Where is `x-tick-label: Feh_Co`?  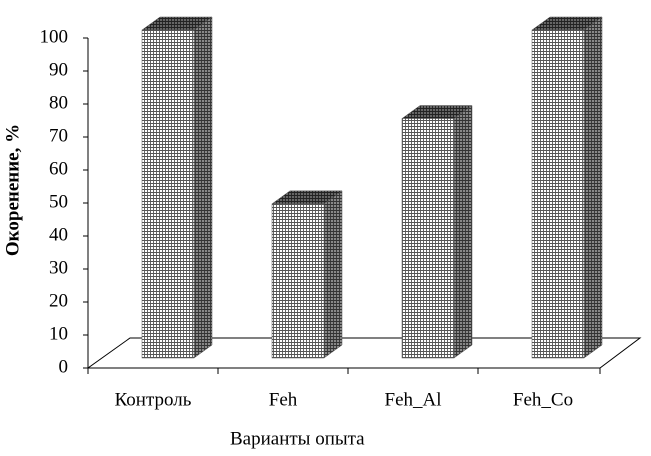 x-tick-label: Feh_Co is located at coordinates (543, 399).